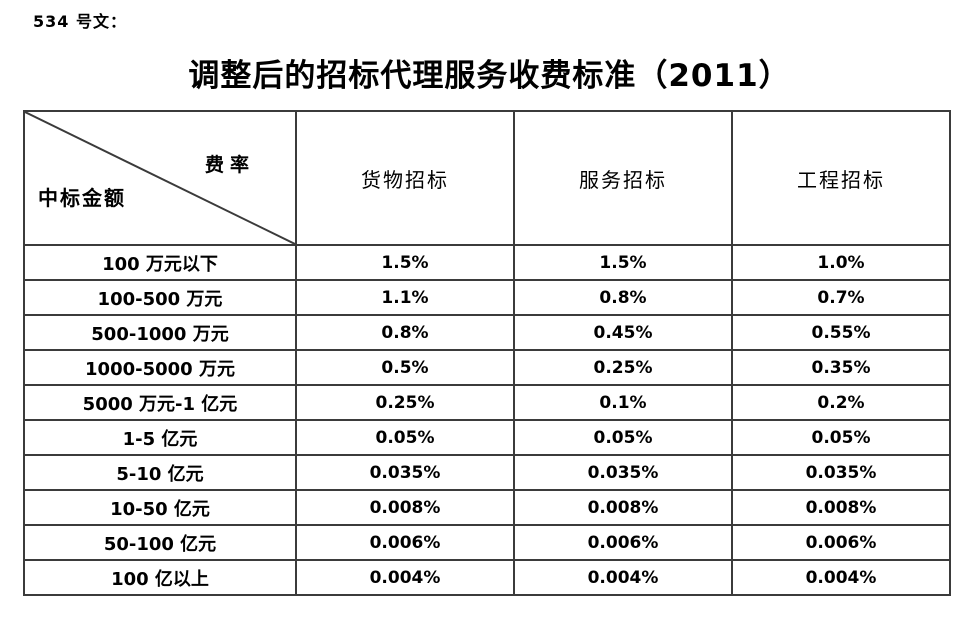 The height and width of the screenshot is (629, 979). I want to click on table-row: 1-5 亿元 0.05% 0.05% 0.05%, so click(487, 437).